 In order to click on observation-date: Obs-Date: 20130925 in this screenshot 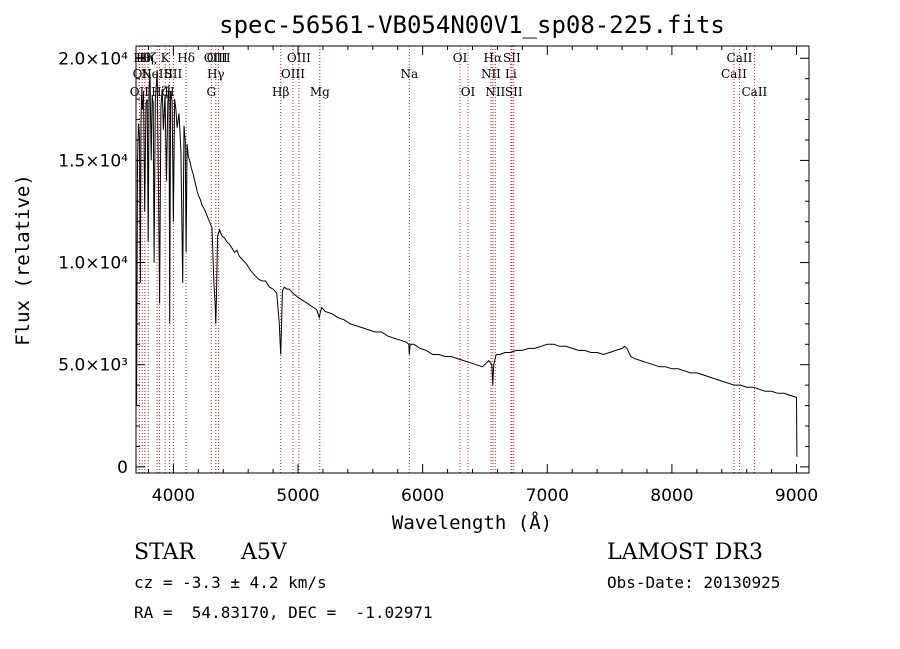, I will do `click(694, 582)`.